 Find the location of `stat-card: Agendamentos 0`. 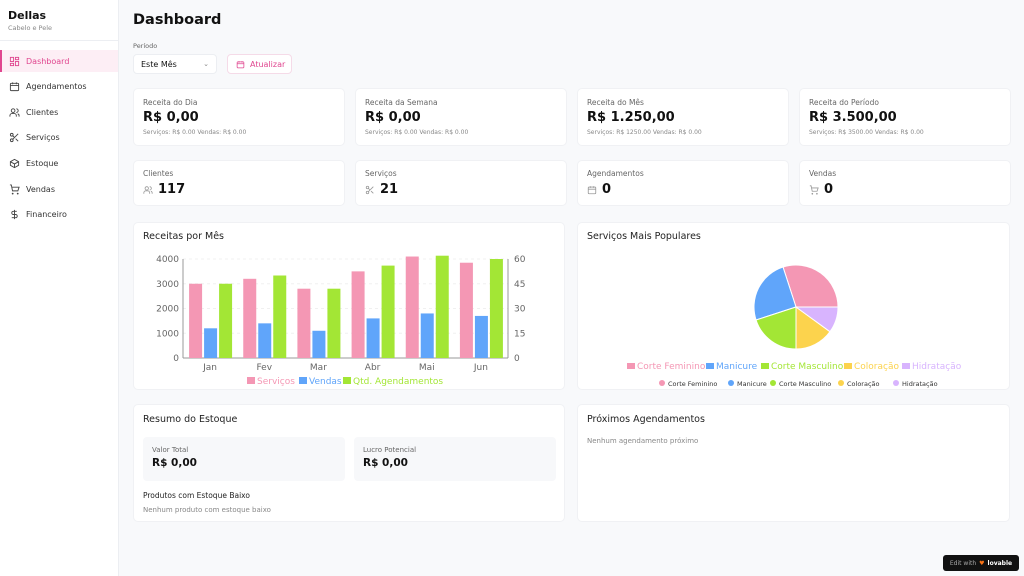

stat-card: Agendamentos 0 is located at coordinates (683, 183).